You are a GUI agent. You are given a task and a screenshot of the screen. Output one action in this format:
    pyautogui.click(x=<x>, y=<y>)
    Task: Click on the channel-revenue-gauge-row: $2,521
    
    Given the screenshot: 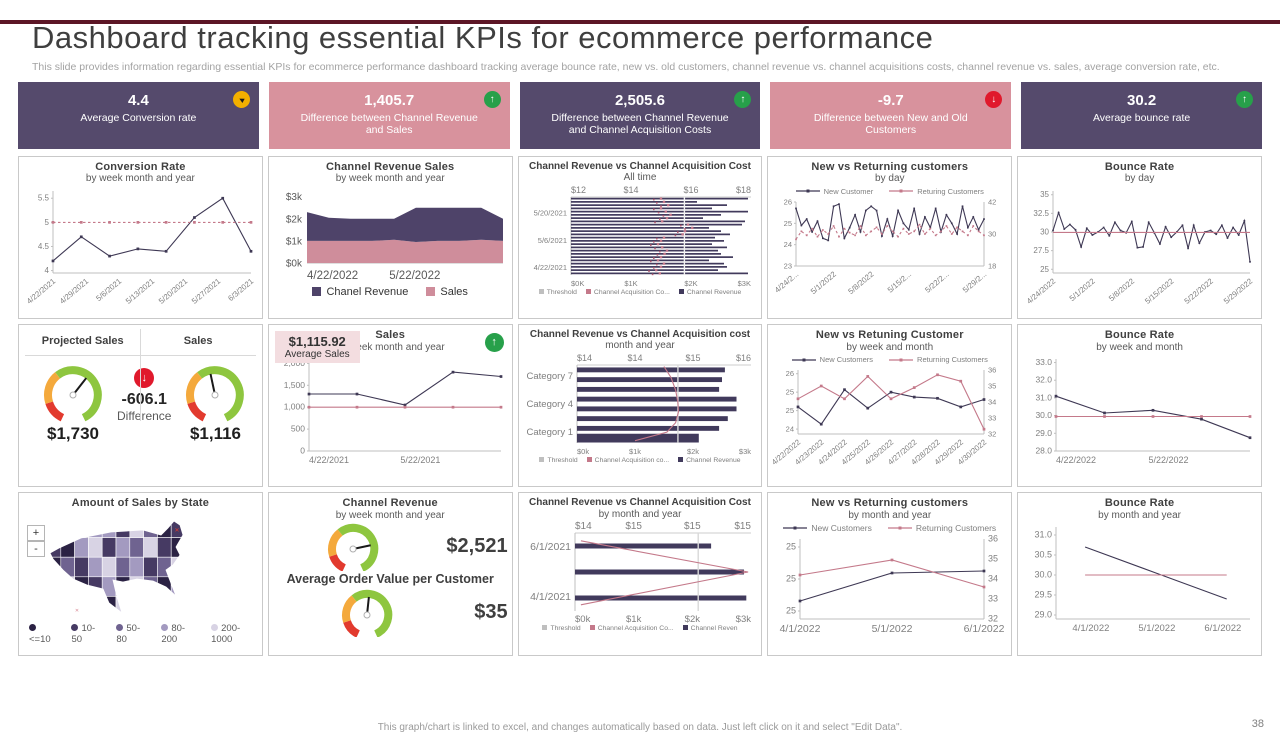 What is the action you would take?
    pyautogui.click(x=390, y=546)
    